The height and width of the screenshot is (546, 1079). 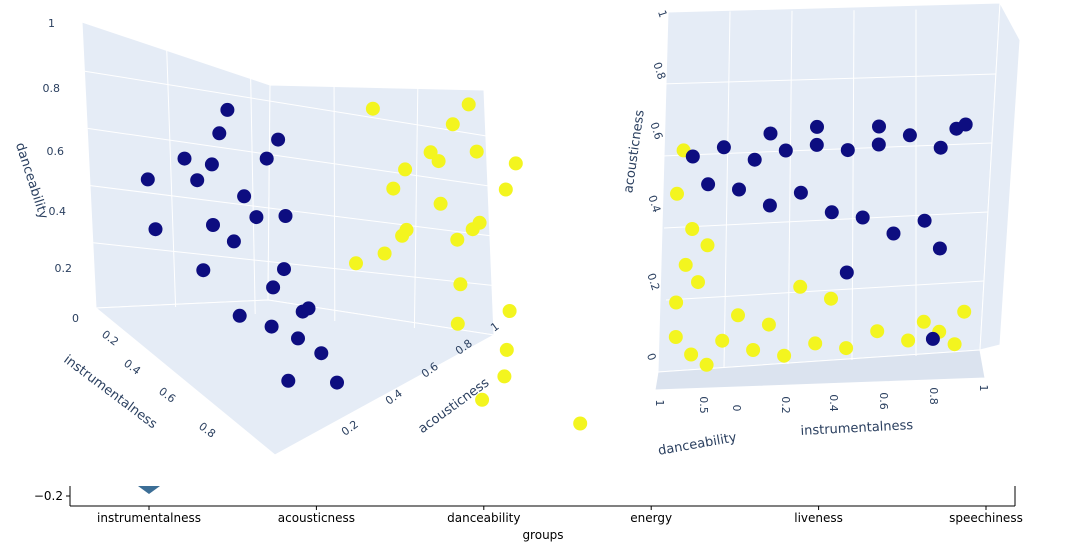 I want to click on x-tick-label: 0.4, so click(x=132, y=367).